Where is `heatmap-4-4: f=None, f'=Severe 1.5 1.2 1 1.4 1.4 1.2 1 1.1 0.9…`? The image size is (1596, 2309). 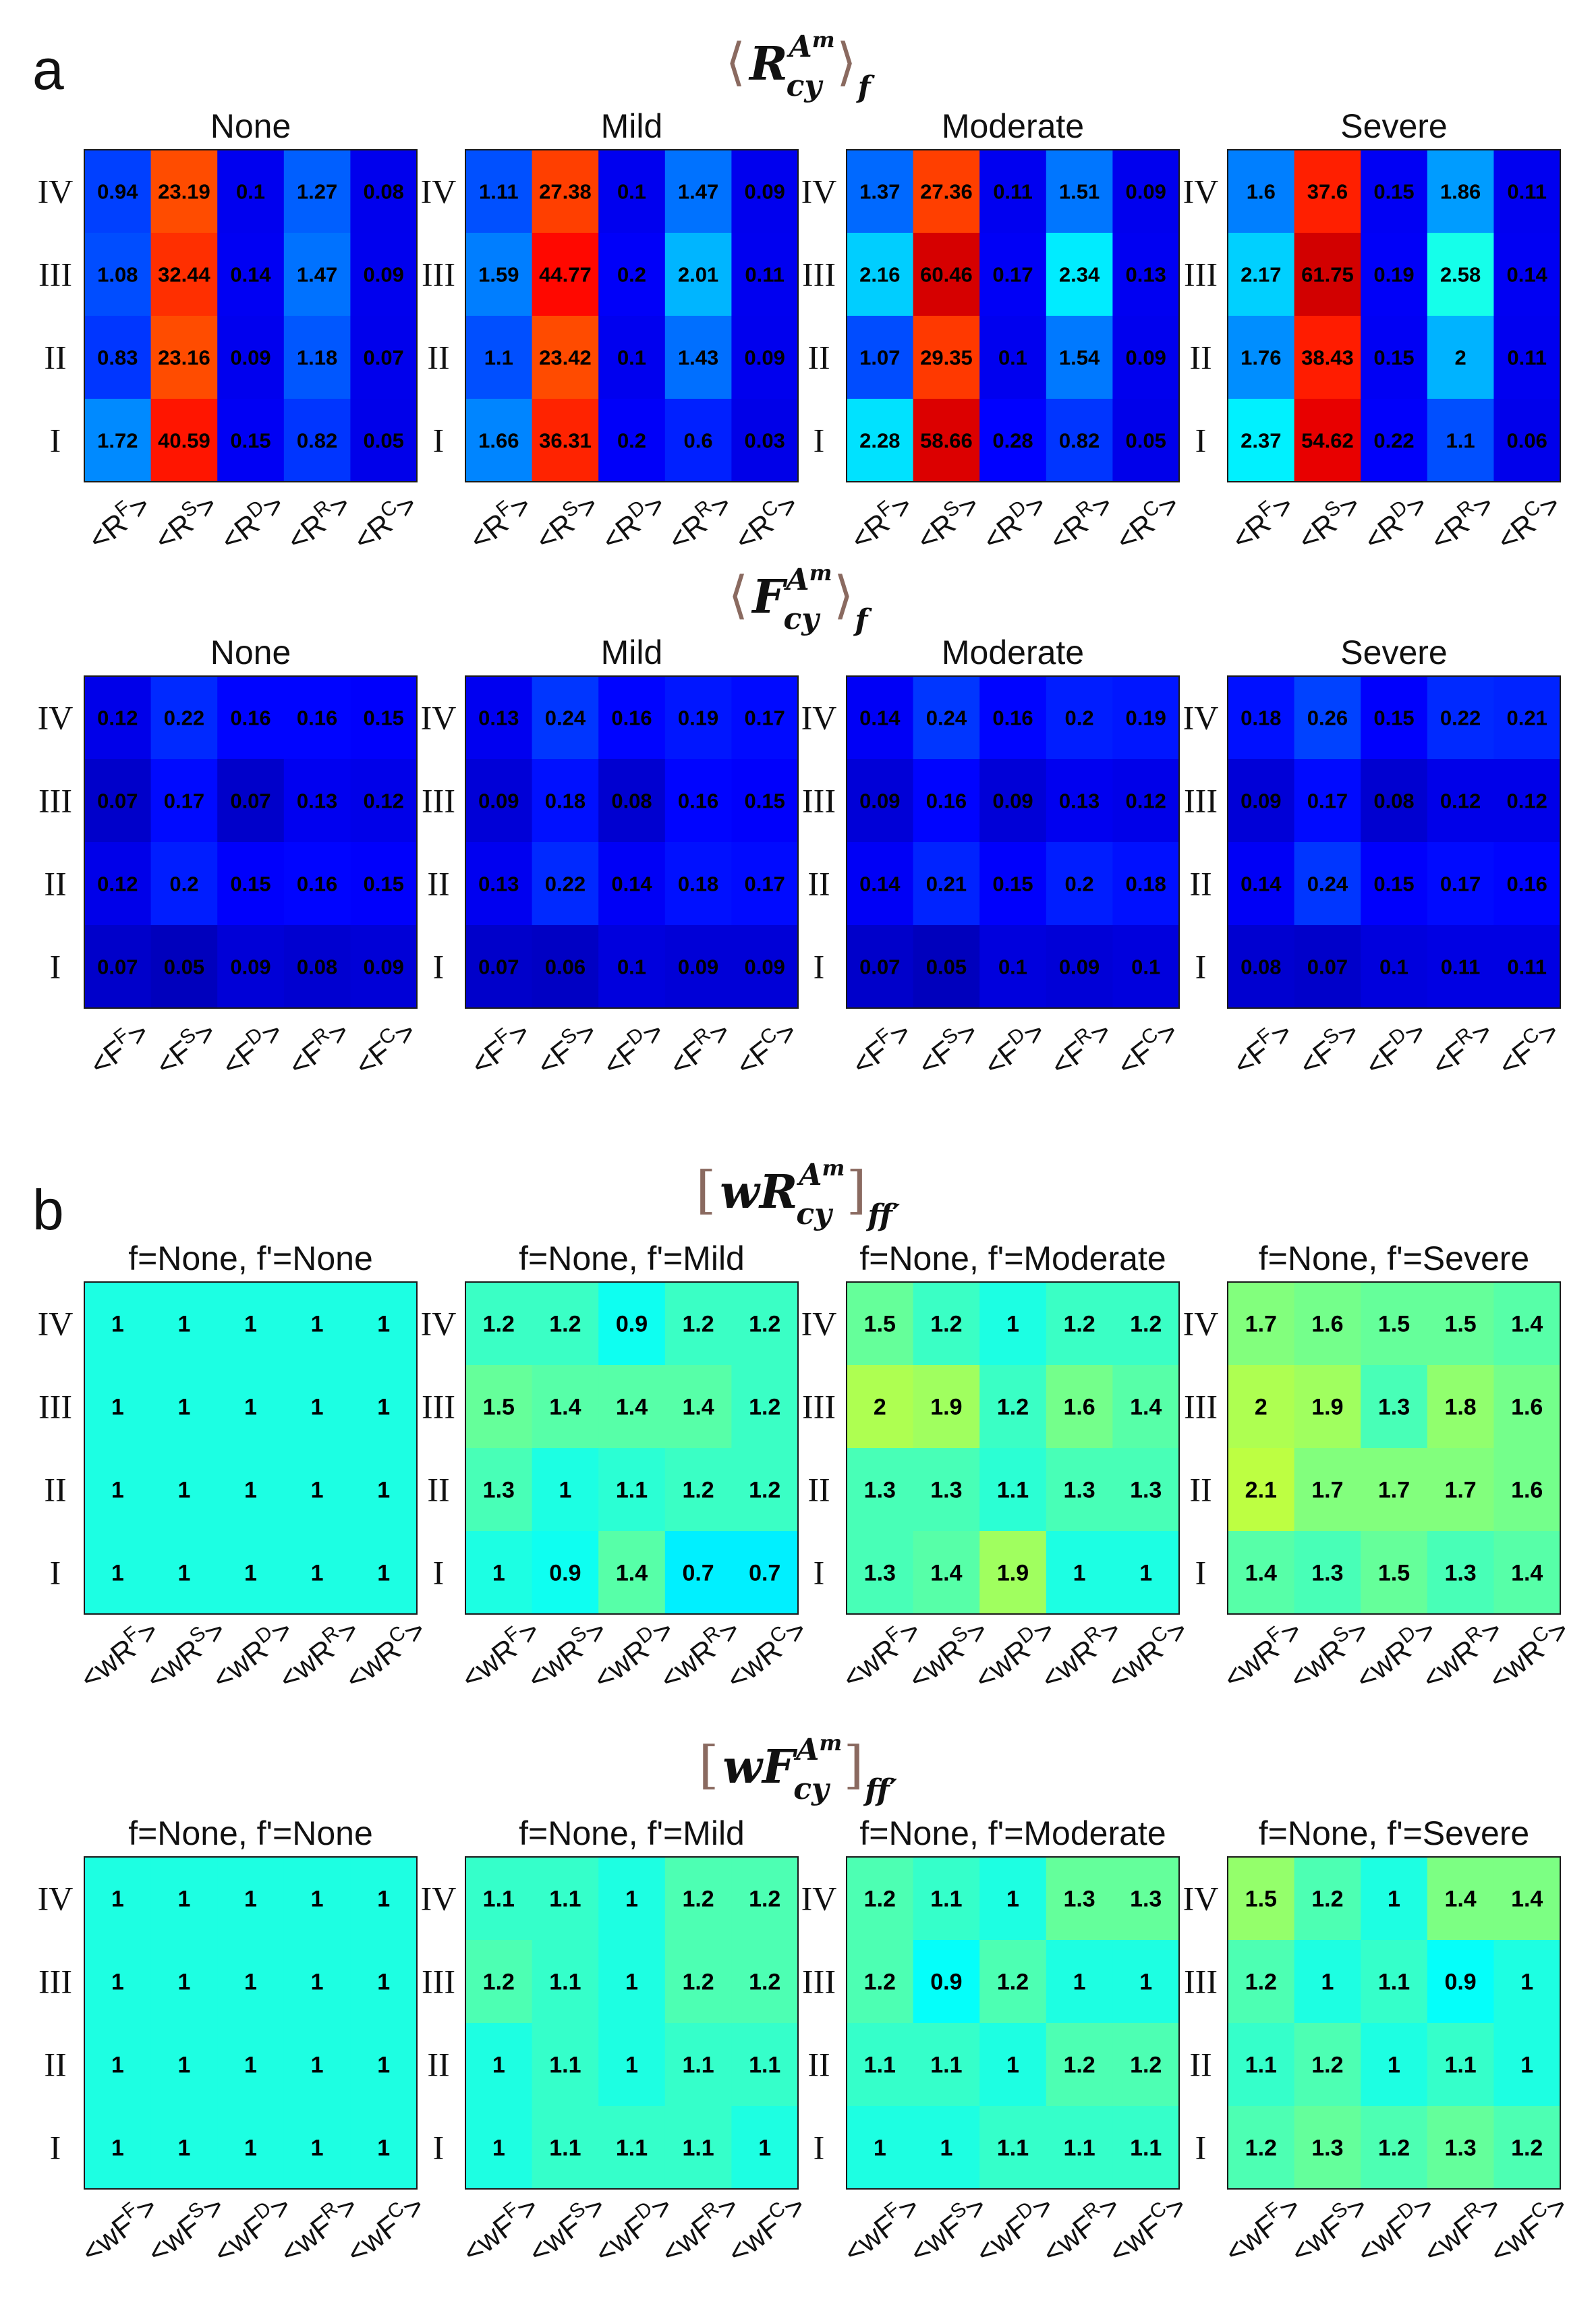
heatmap-4-4: f=None, f'=Severe 1.5 1.2 1 1.4 1.4 1.2 1 1.1 0.9… is located at coordinates (1378, 2042).